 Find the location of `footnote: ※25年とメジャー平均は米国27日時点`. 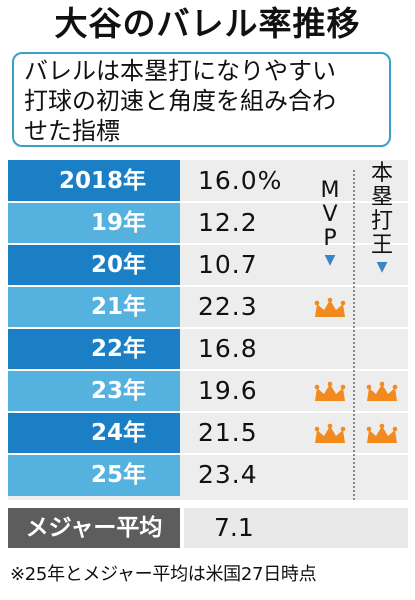

footnote: ※25年とメジャー平均は米国27日時点 is located at coordinates (163, 574).